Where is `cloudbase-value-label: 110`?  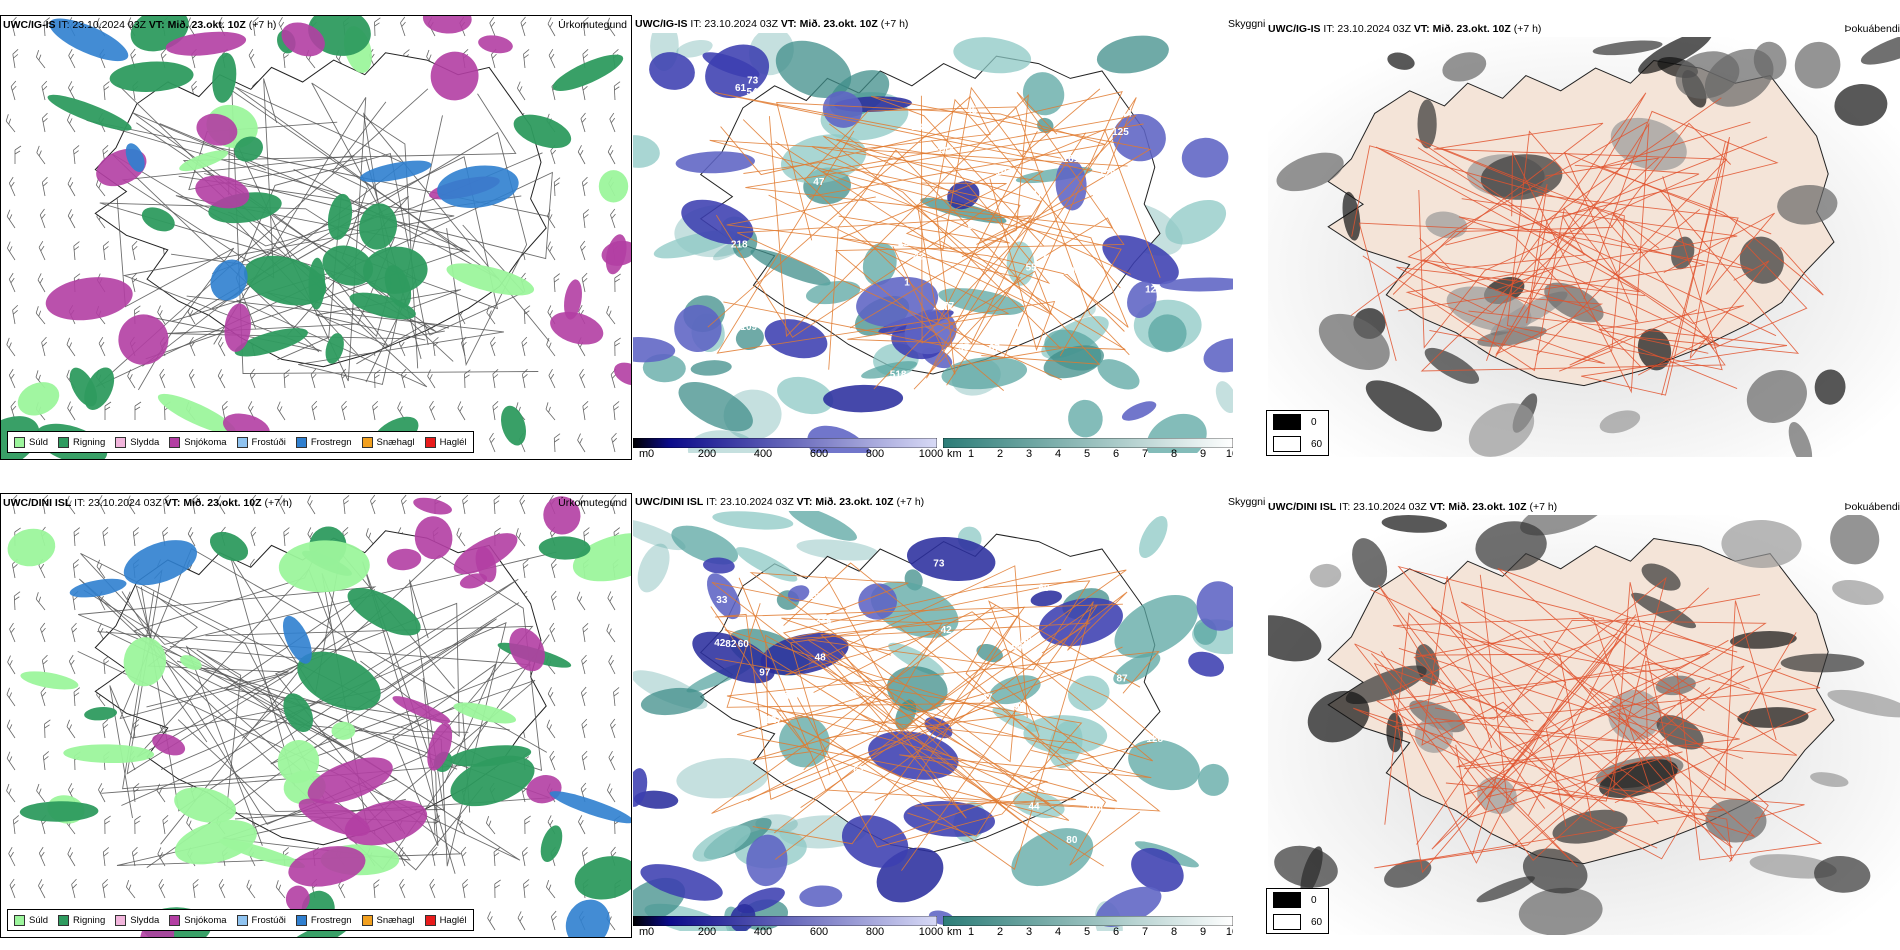 cloudbase-value-label: 110 is located at coordinates (910, 76).